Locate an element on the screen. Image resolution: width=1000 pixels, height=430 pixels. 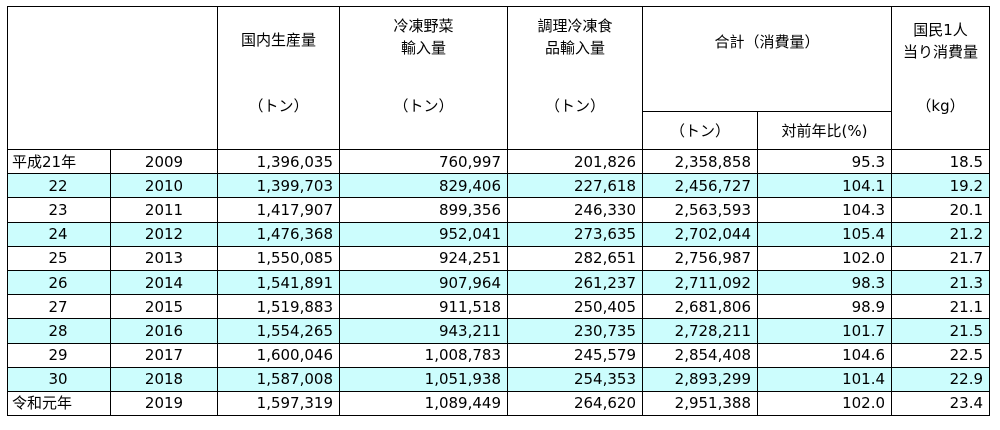
header-frozen-veg-line2: 輸入量 is located at coordinates (423, 48).